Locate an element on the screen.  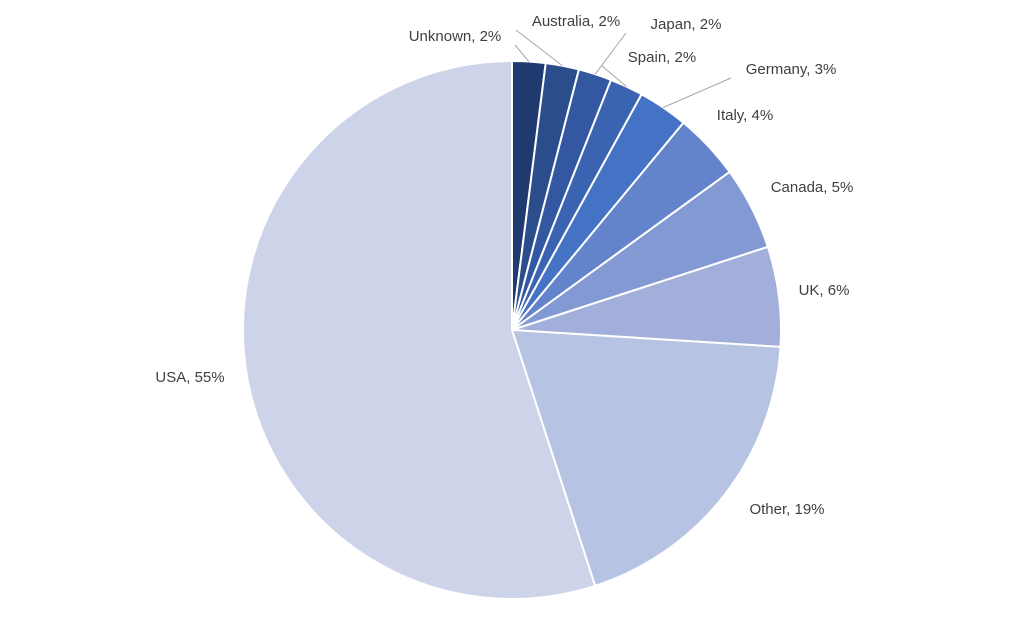
data-label: UK, 6% is located at coordinates (824, 290).